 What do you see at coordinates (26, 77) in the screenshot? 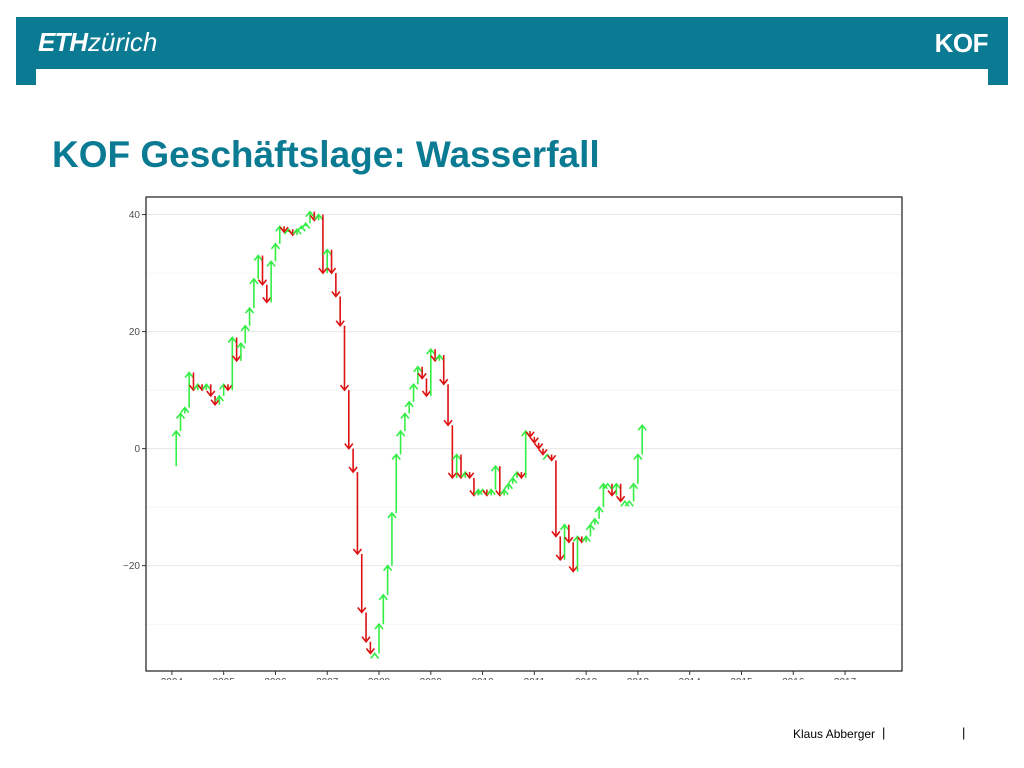
I see `header-tab-left` at bounding box center [26, 77].